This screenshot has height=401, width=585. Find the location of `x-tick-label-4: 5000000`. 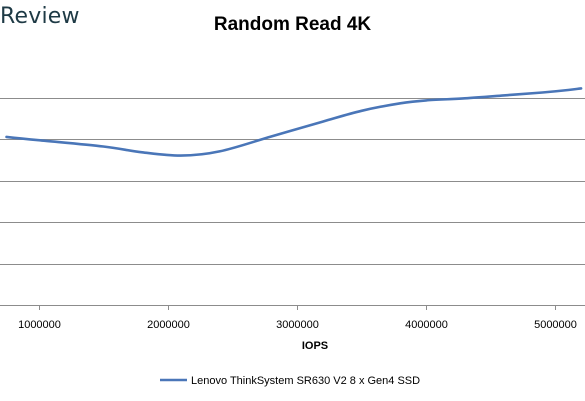

x-tick-label-4: 5000000 is located at coordinates (555, 325).